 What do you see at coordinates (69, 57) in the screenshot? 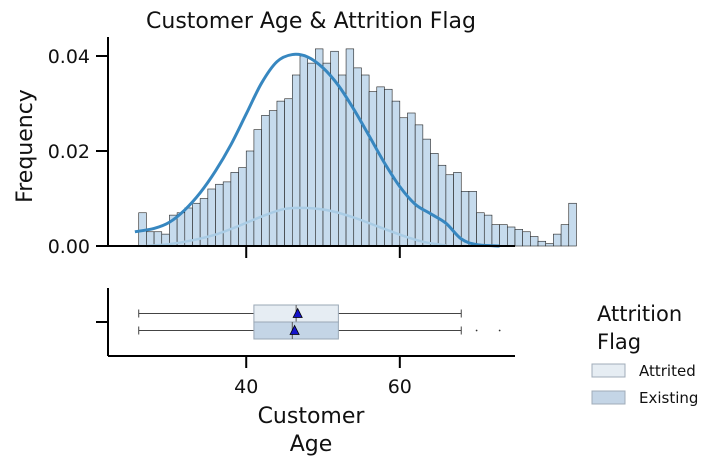
I see `y-tick-label: 0.04` at bounding box center [69, 57].